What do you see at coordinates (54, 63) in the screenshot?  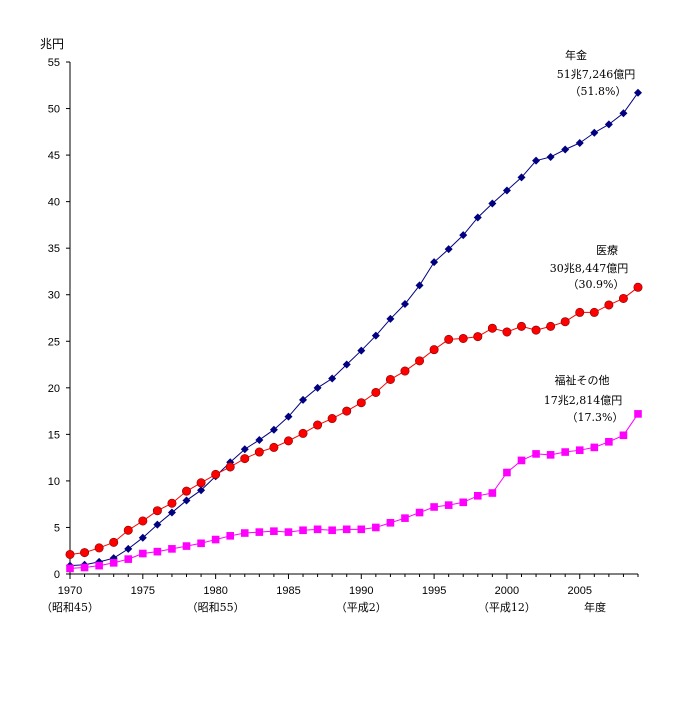 I see `y-tick-label: 55` at bounding box center [54, 63].